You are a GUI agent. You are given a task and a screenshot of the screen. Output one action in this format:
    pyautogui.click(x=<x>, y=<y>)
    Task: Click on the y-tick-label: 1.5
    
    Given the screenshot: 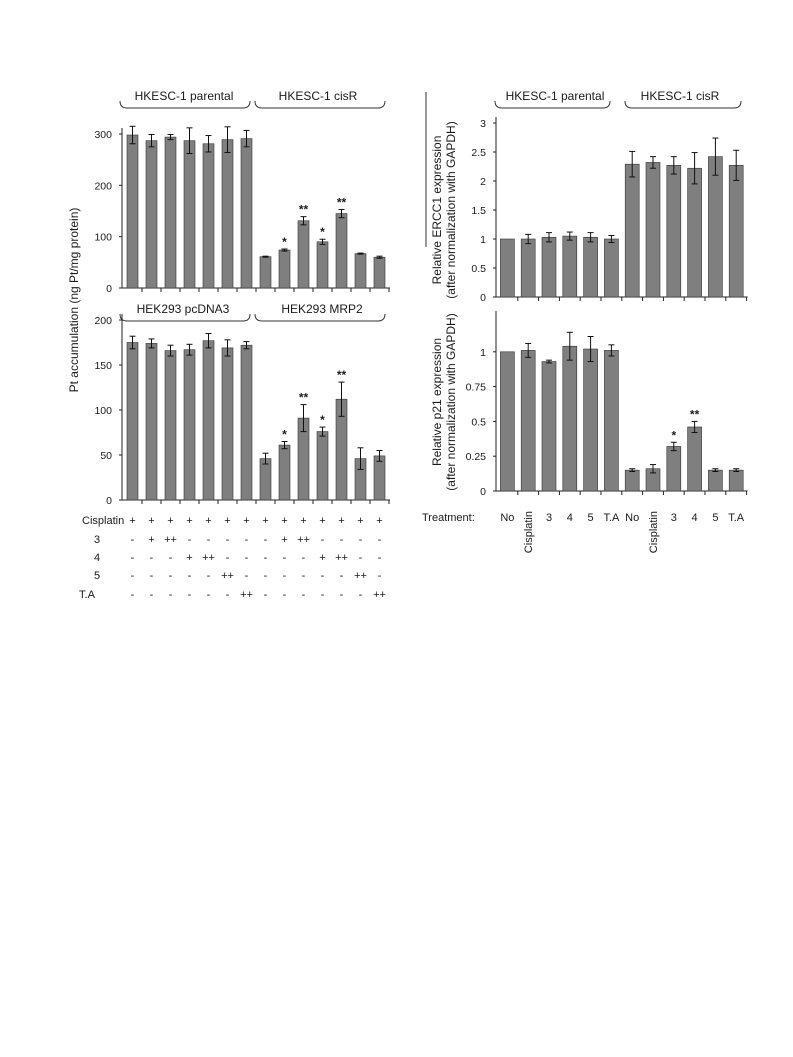 What is the action you would take?
    pyautogui.click(x=478, y=211)
    